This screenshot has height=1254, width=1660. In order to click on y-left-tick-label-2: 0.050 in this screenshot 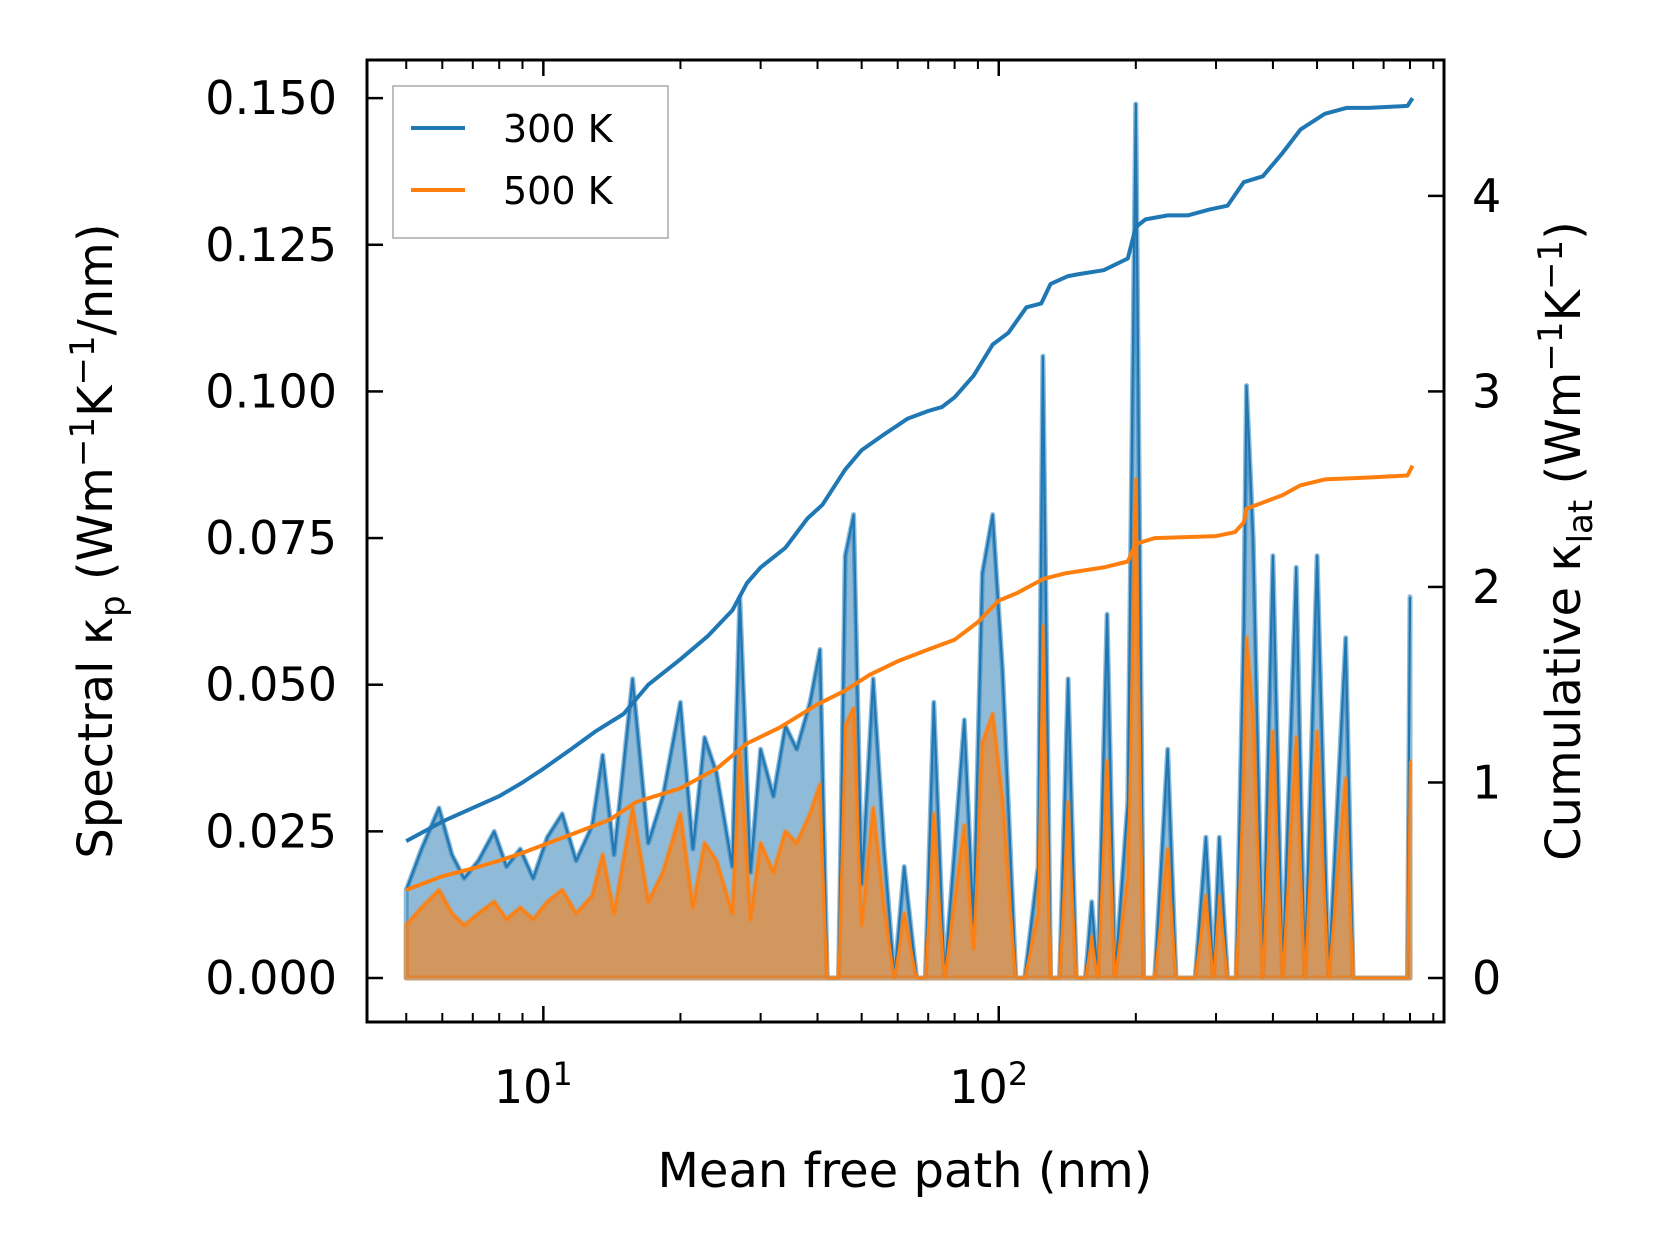, I will do `click(271, 685)`.